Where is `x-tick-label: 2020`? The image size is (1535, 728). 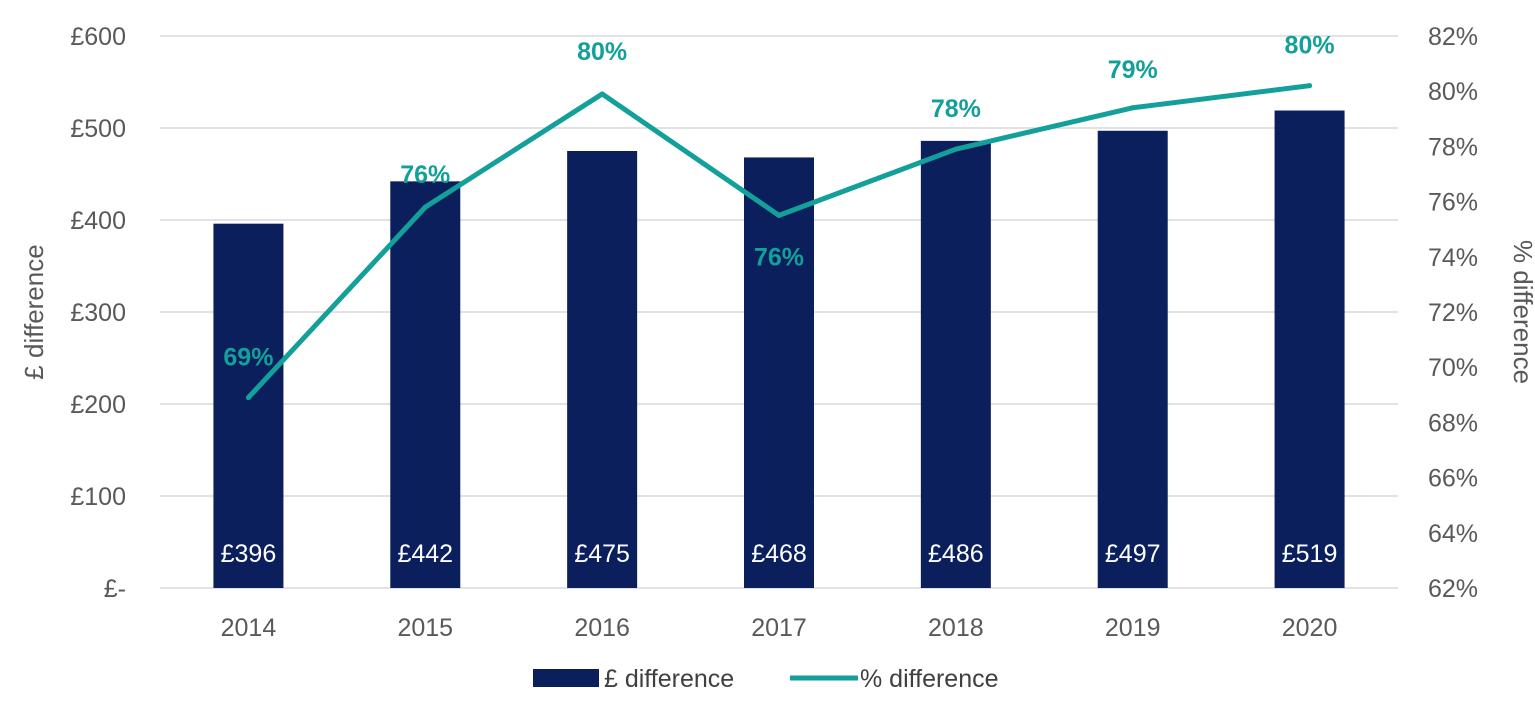 x-tick-label: 2020 is located at coordinates (1310, 628).